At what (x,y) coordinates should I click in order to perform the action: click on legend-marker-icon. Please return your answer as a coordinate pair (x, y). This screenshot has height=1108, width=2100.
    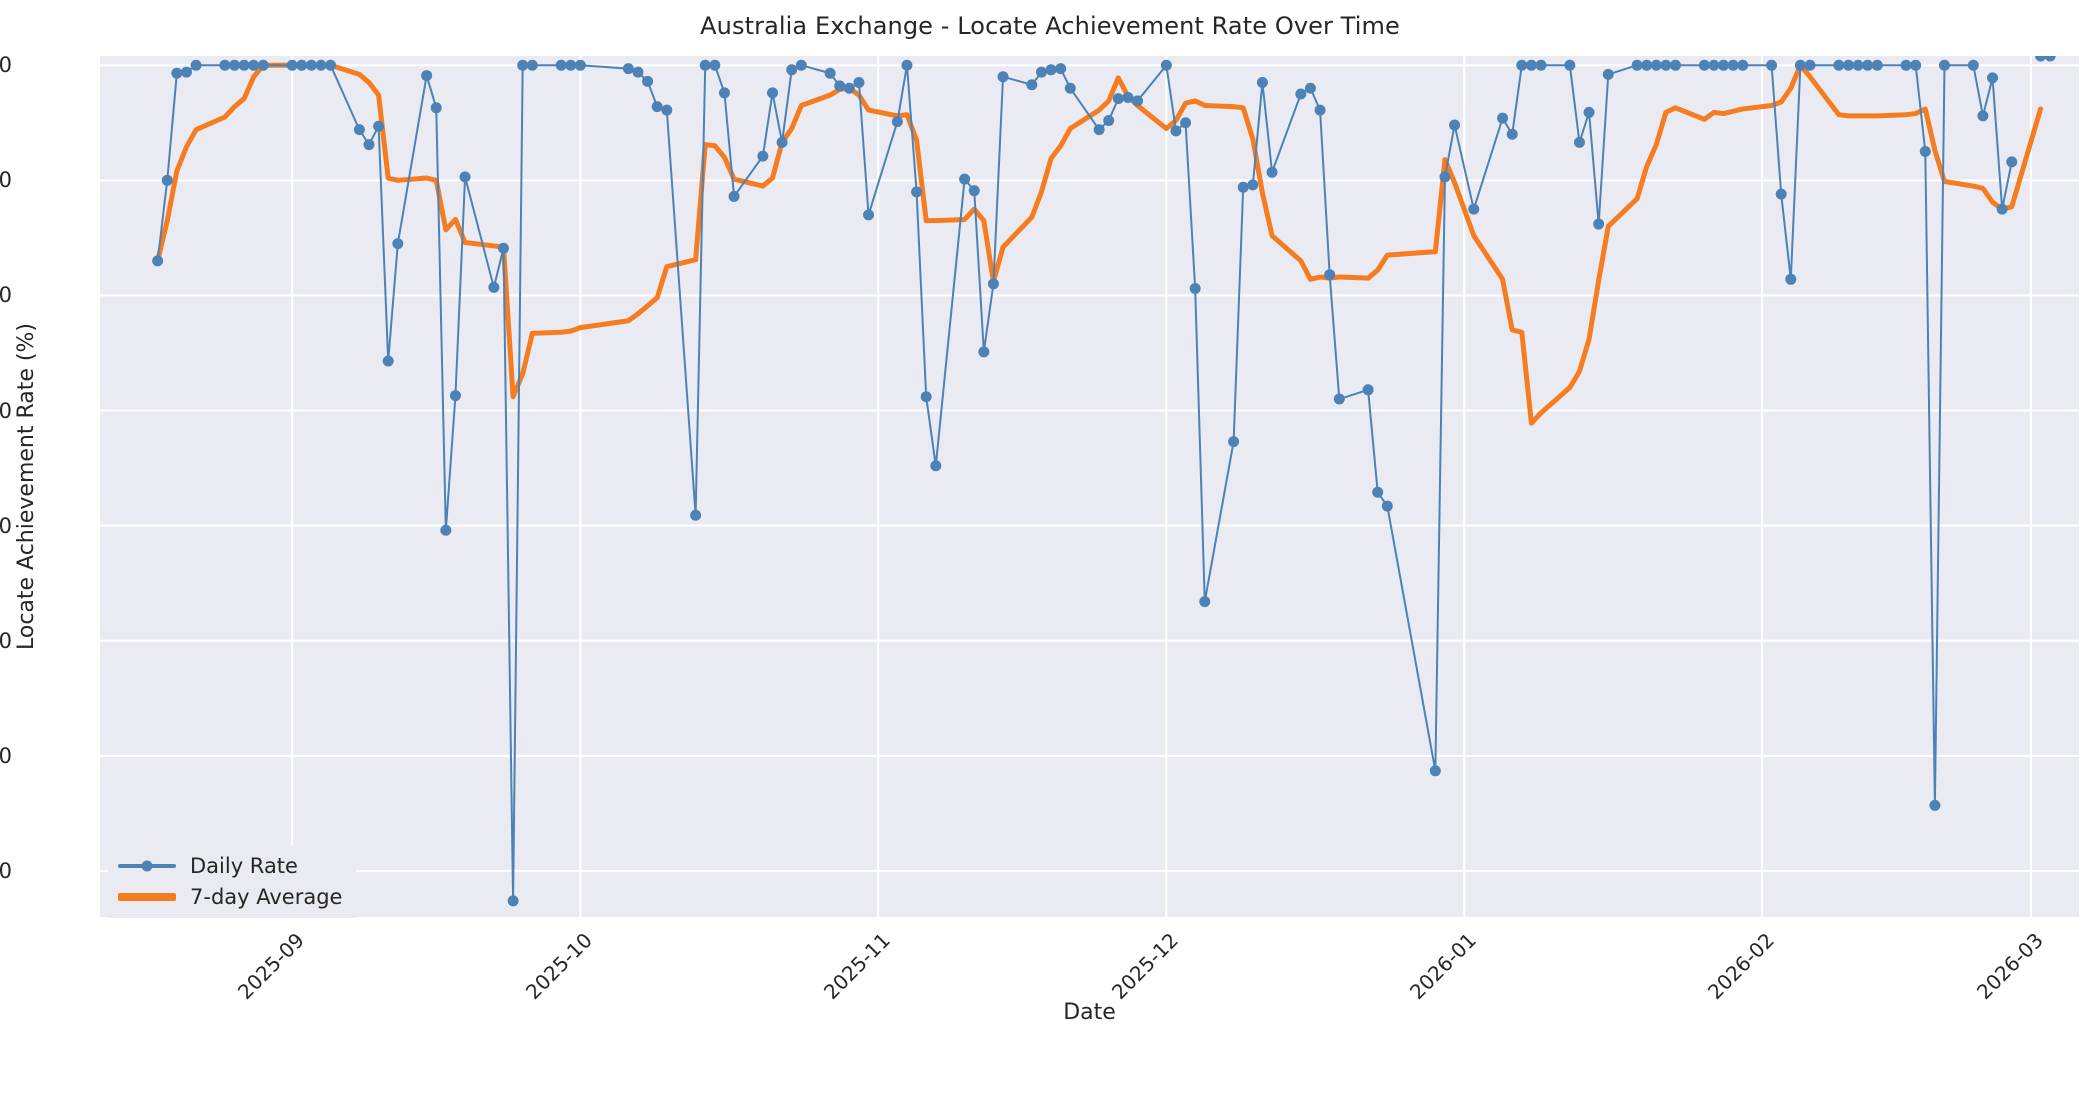
    Looking at the image, I should click on (147, 866).